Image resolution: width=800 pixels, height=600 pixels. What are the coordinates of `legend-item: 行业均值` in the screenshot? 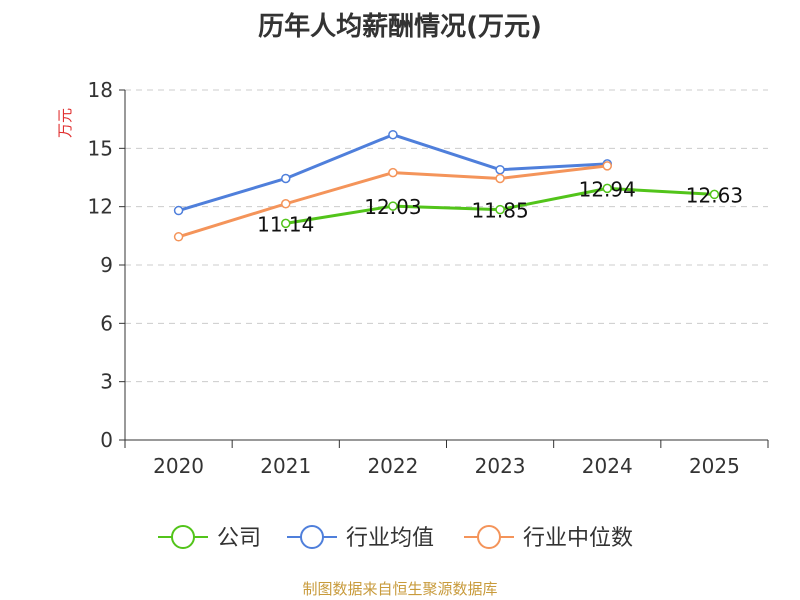 It's located at (360, 538).